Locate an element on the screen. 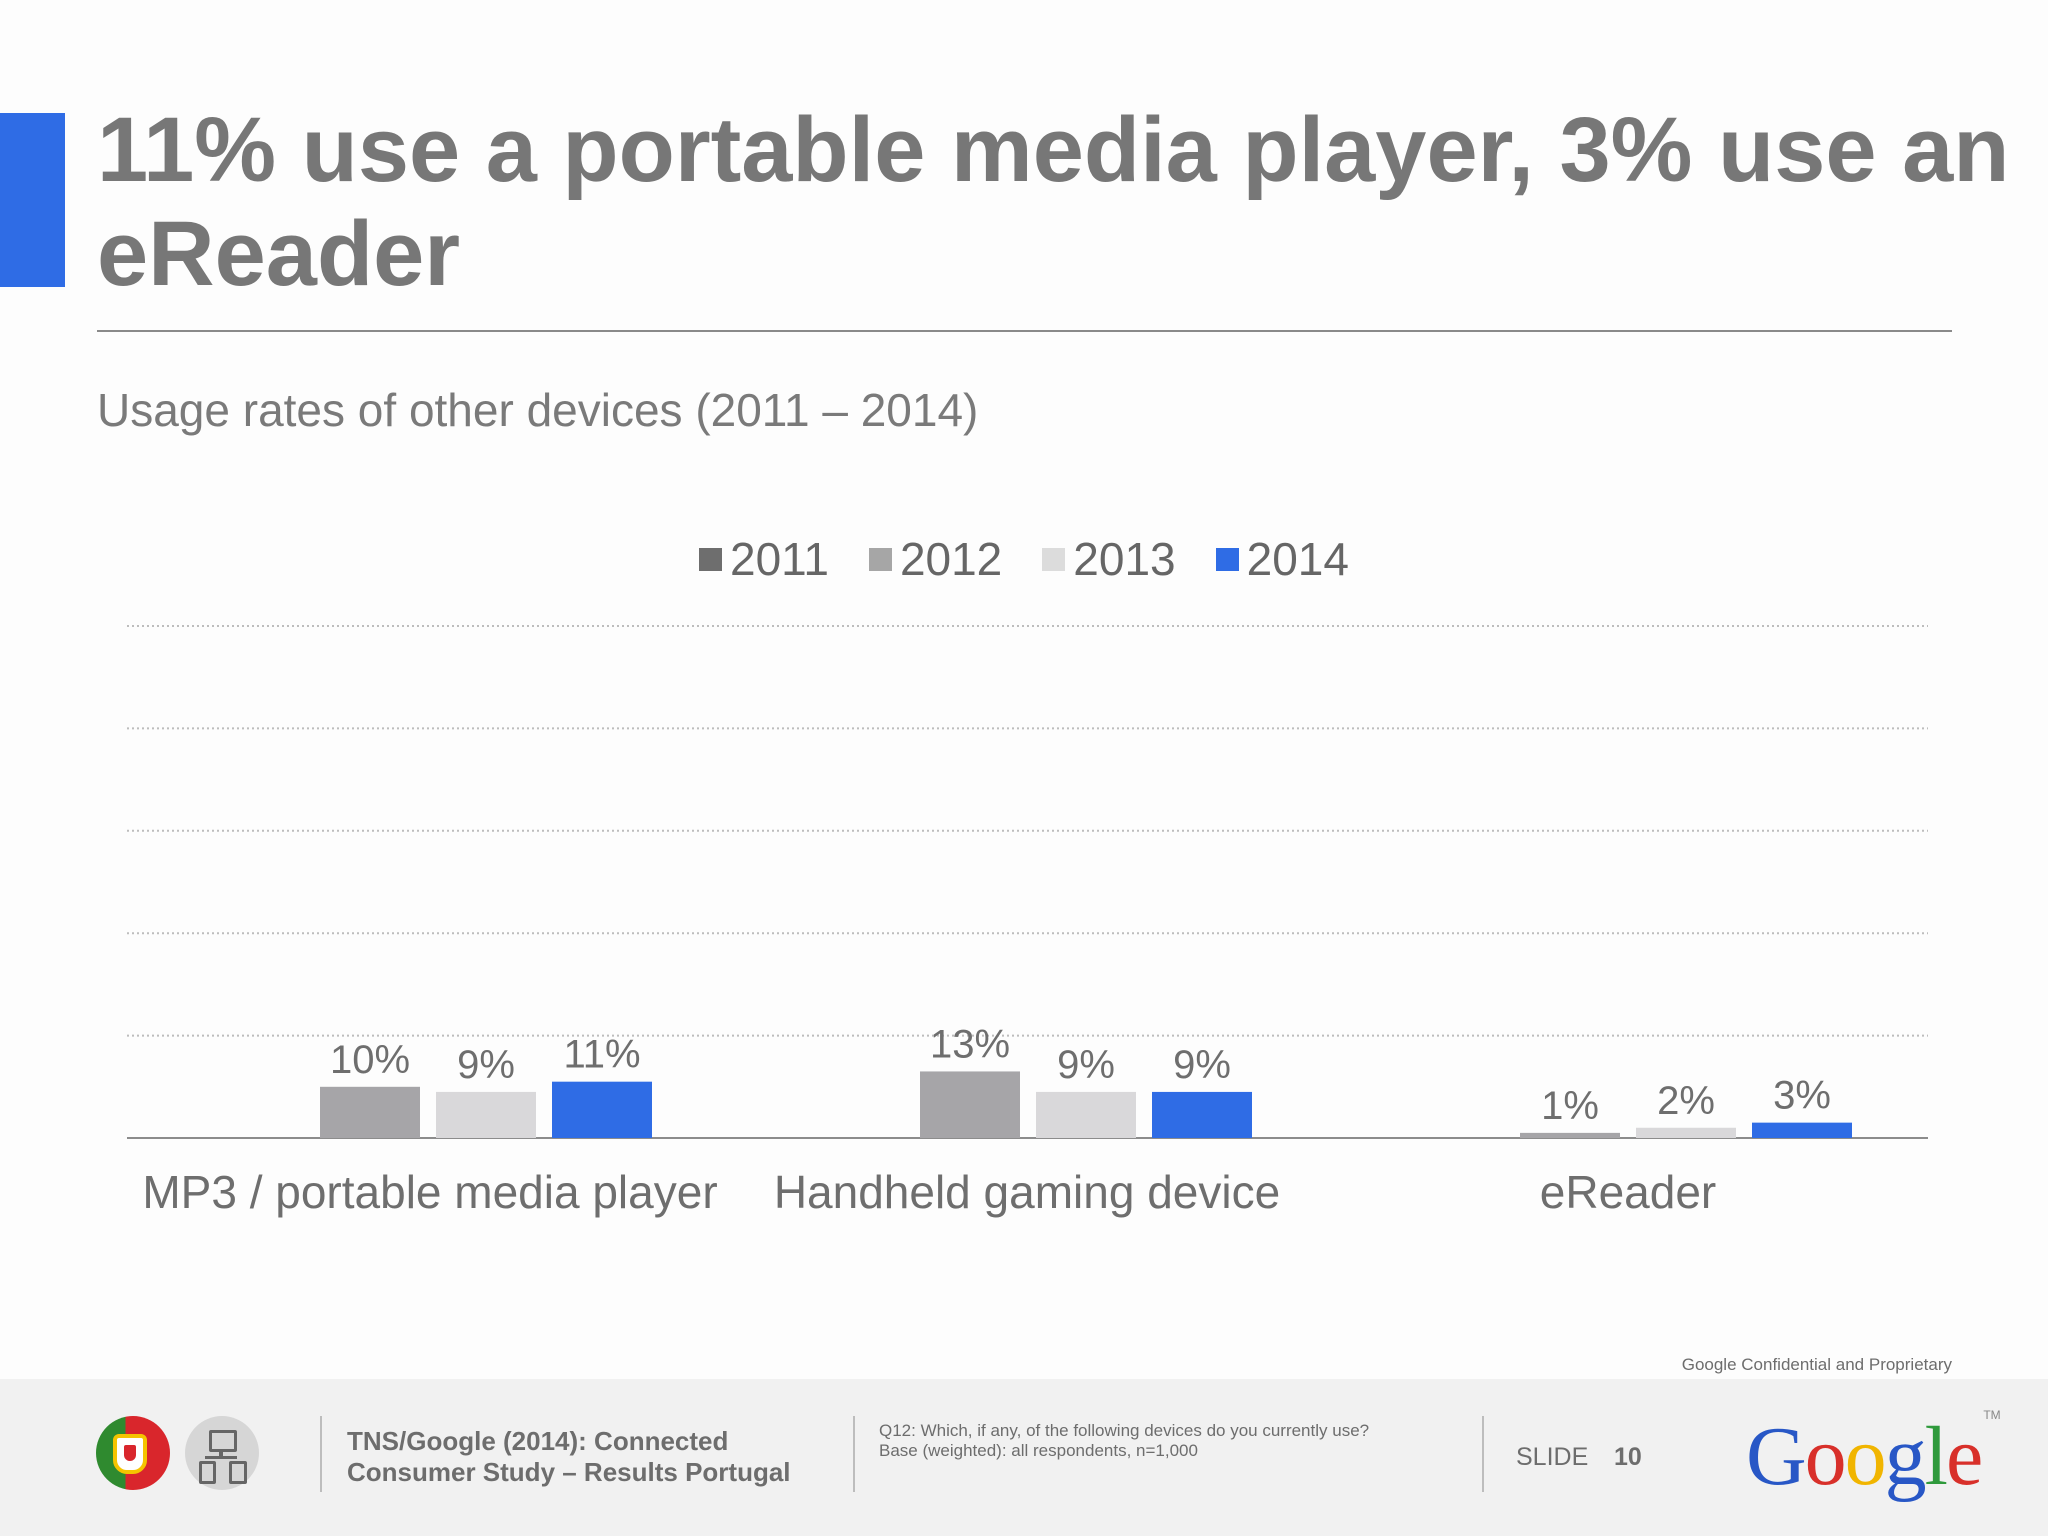  logo-letter: g is located at coordinates (1905, 1456).